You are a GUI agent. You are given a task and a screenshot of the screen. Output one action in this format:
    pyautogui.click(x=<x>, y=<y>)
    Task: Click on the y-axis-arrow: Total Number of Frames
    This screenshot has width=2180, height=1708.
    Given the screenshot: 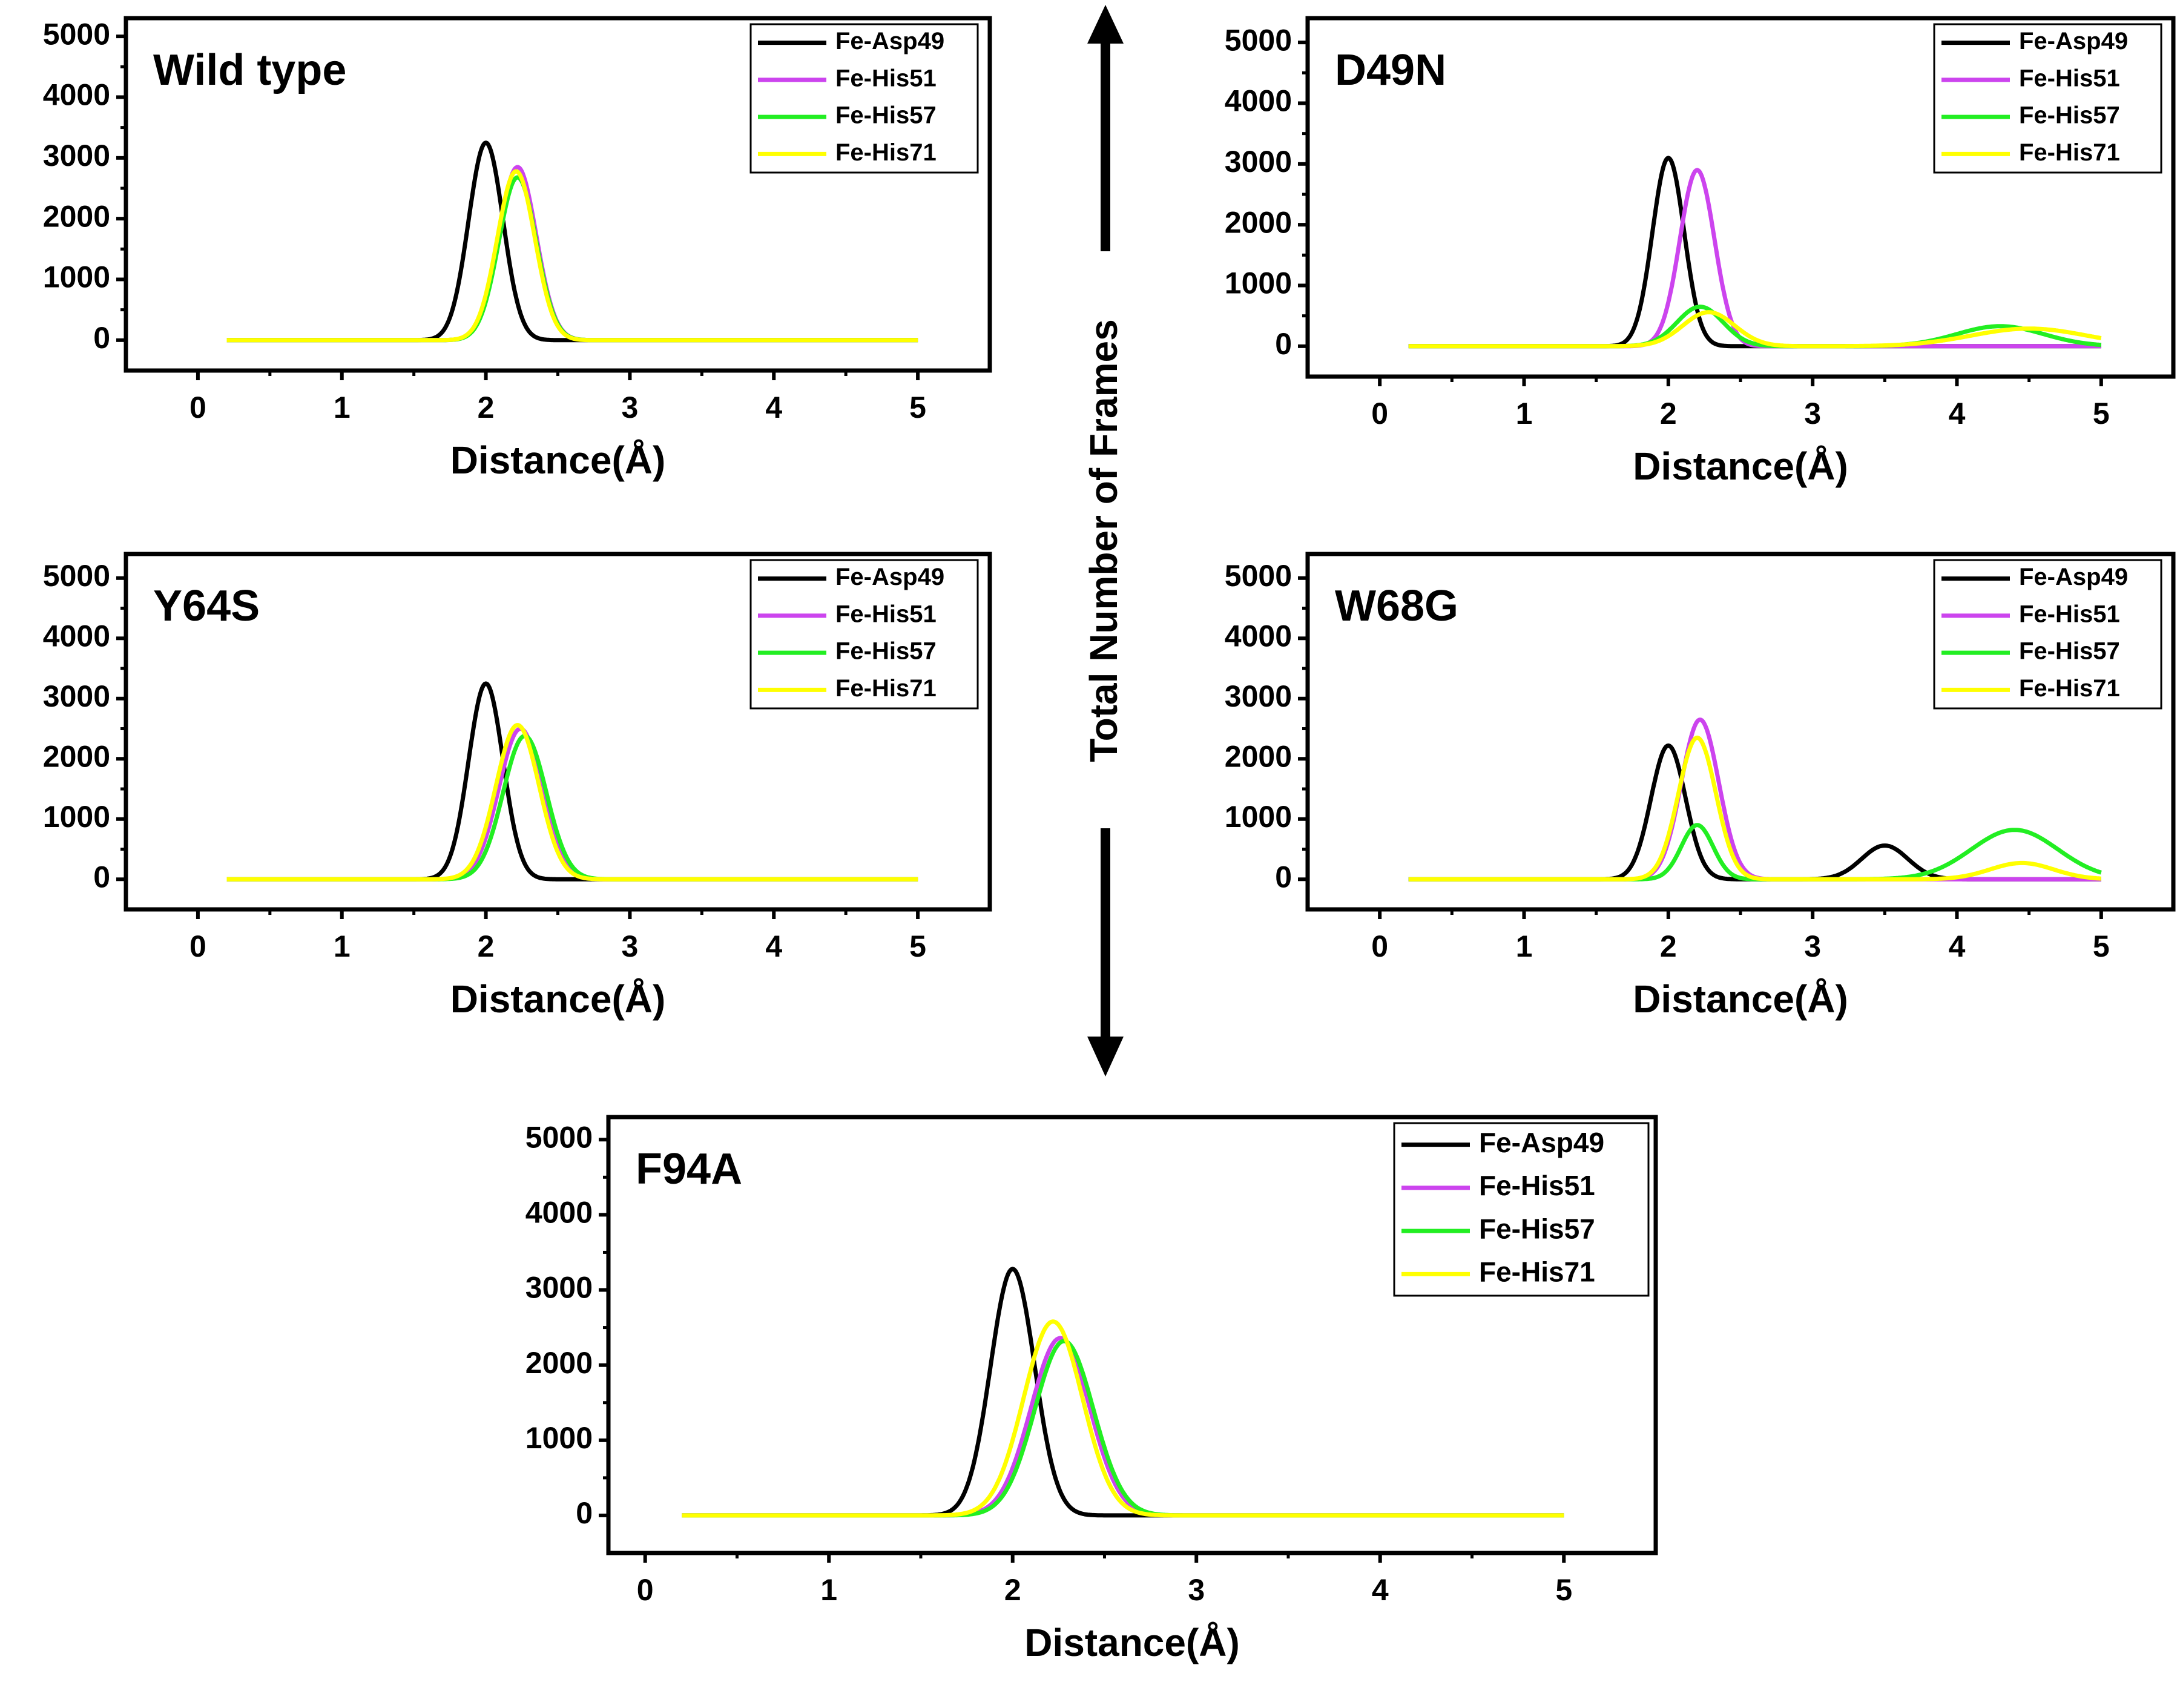 What is the action you would take?
    pyautogui.click(x=1103, y=541)
    